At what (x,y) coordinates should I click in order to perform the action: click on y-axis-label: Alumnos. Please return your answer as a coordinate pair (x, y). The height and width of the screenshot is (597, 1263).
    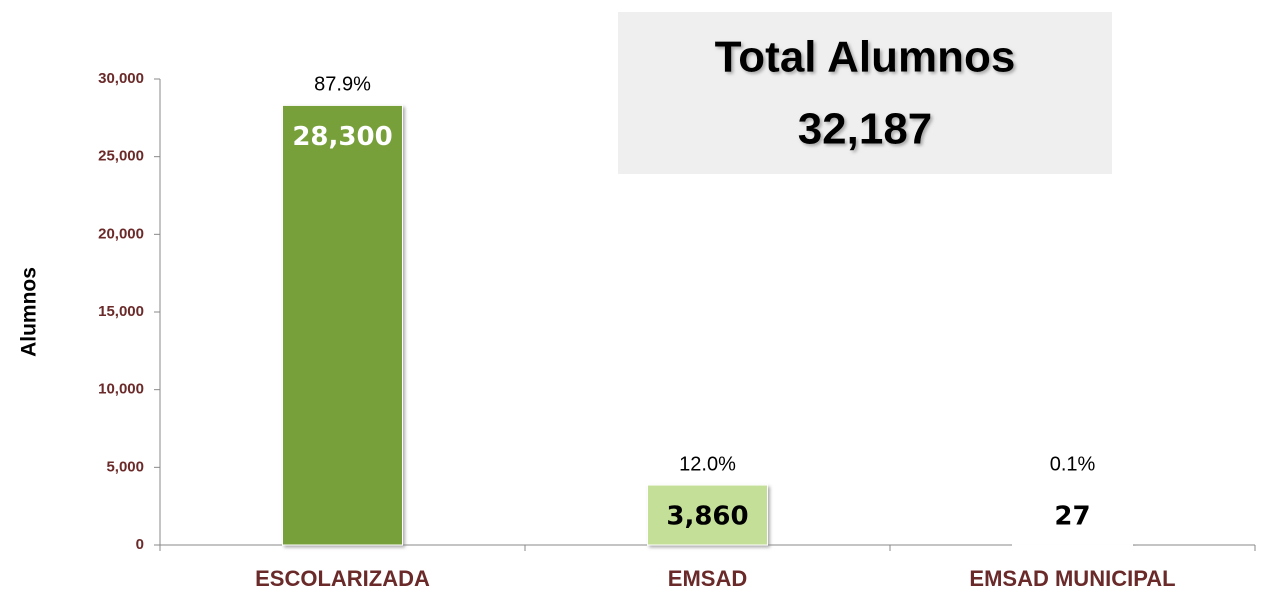
    Looking at the image, I should click on (29, 312).